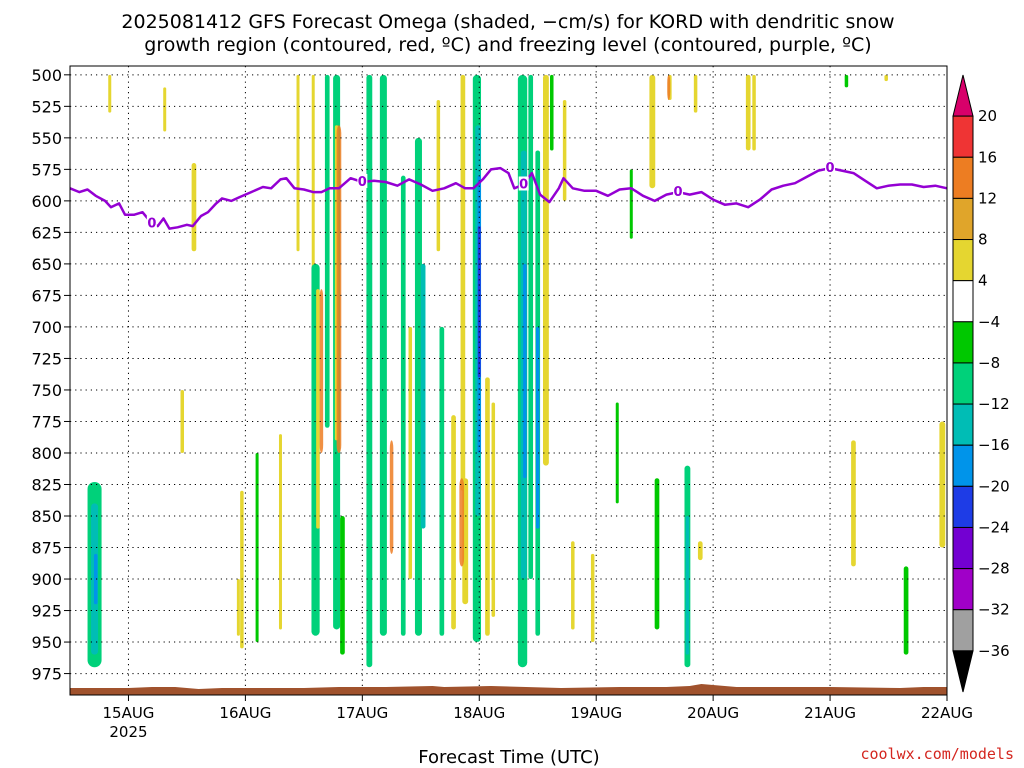  Describe the element at coordinates (46, 611) in the screenshot. I see `y-tick-label-925: 925` at that location.